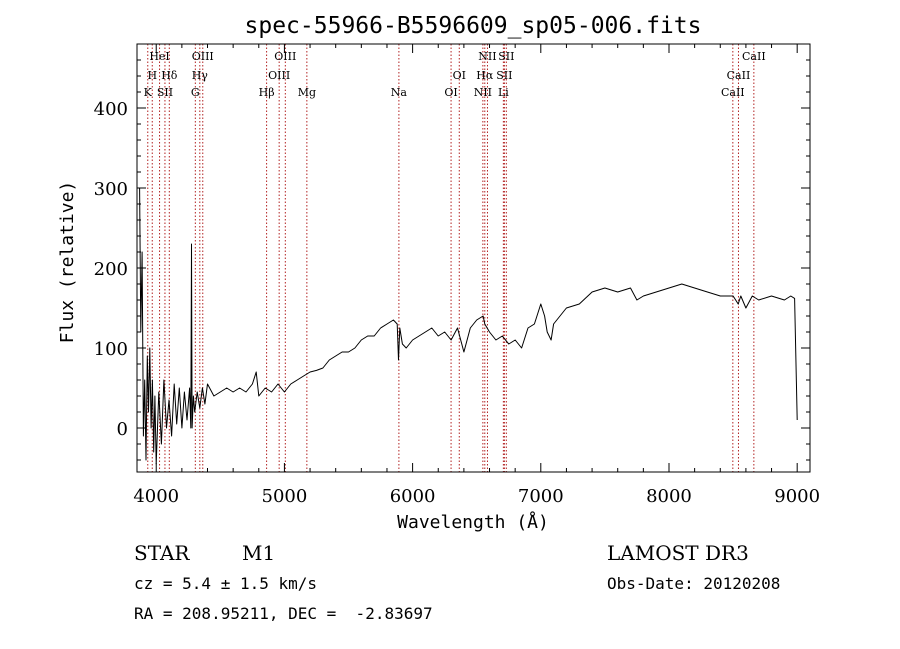 This screenshot has width=900, height=649. What do you see at coordinates (111, 269) in the screenshot?
I see `y-tick-label: 200` at bounding box center [111, 269].